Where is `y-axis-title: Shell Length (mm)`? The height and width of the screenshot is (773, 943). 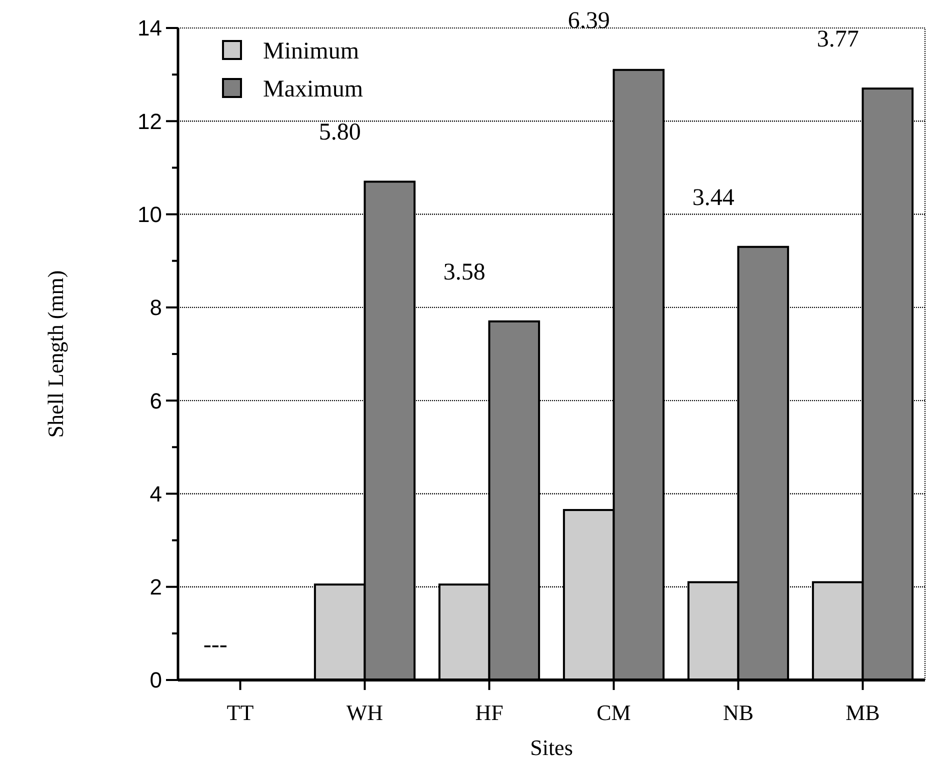
y-axis-title: Shell Length (mm) is located at coordinates (55, 354).